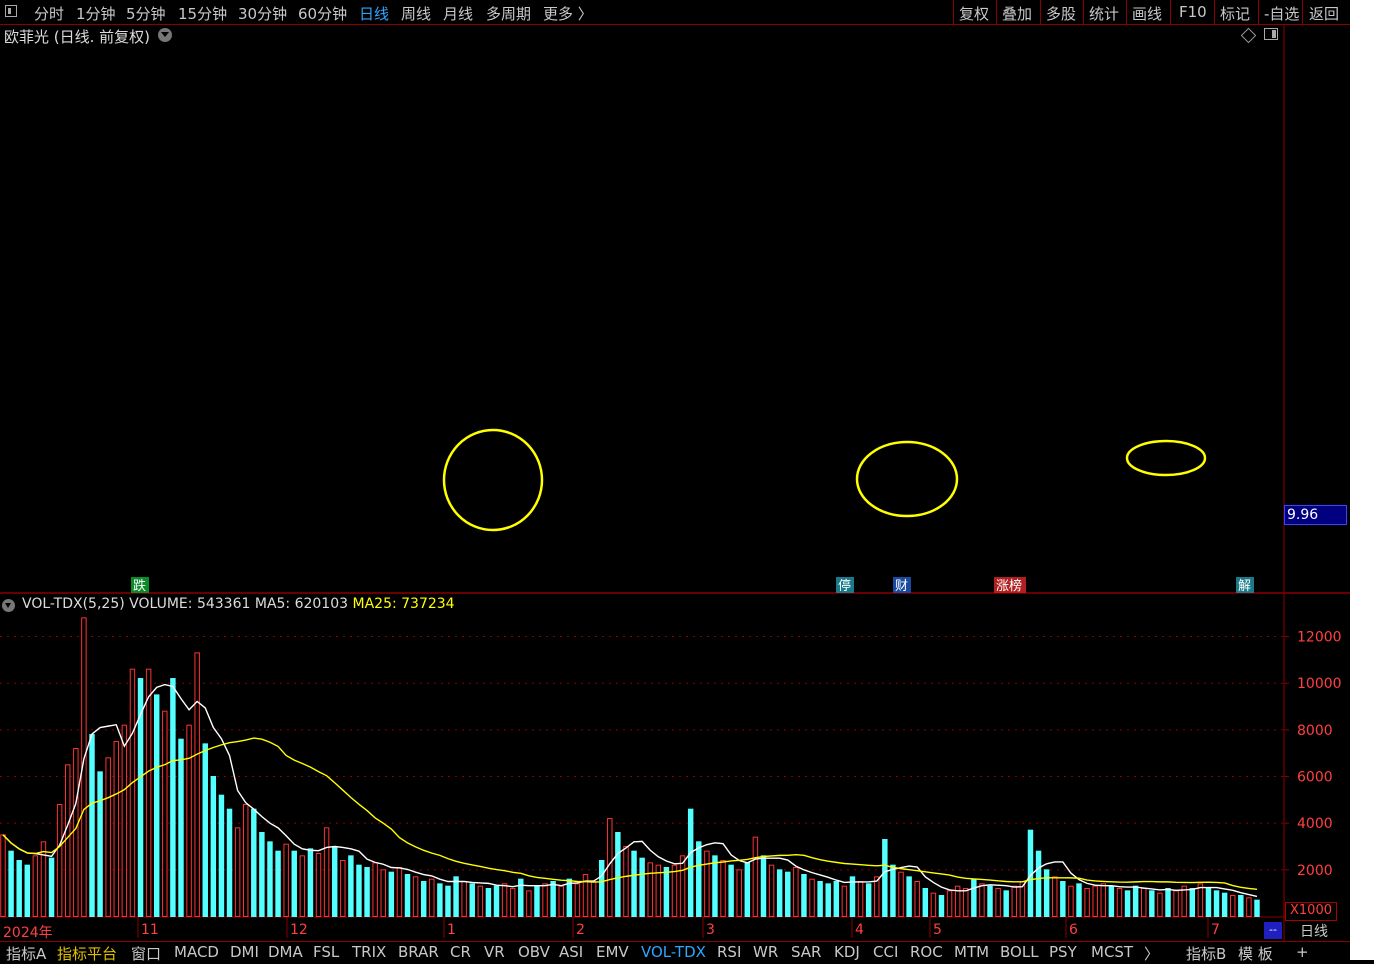 This screenshot has height=964, width=1374. What do you see at coordinates (1009, 586) in the screenshot?
I see `event-badge-label: 涨榜` at bounding box center [1009, 586].